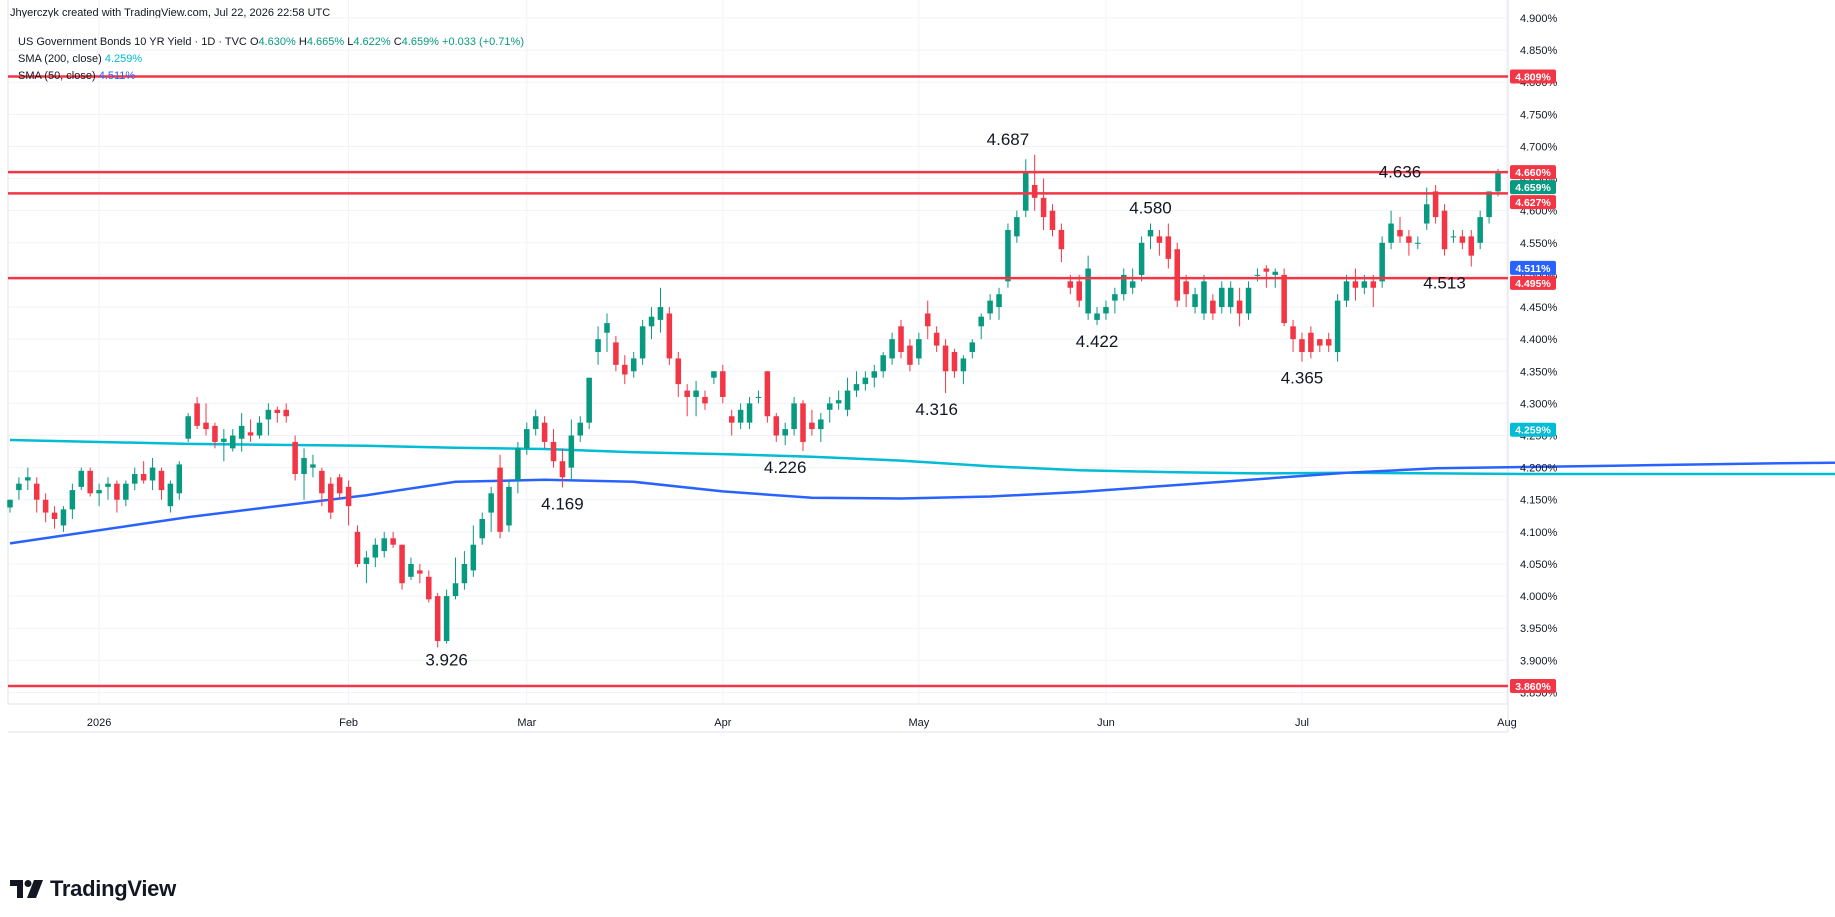 The height and width of the screenshot is (917, 1835). I want to click on sma200-label: SMA (200, close), so click(60, 59).